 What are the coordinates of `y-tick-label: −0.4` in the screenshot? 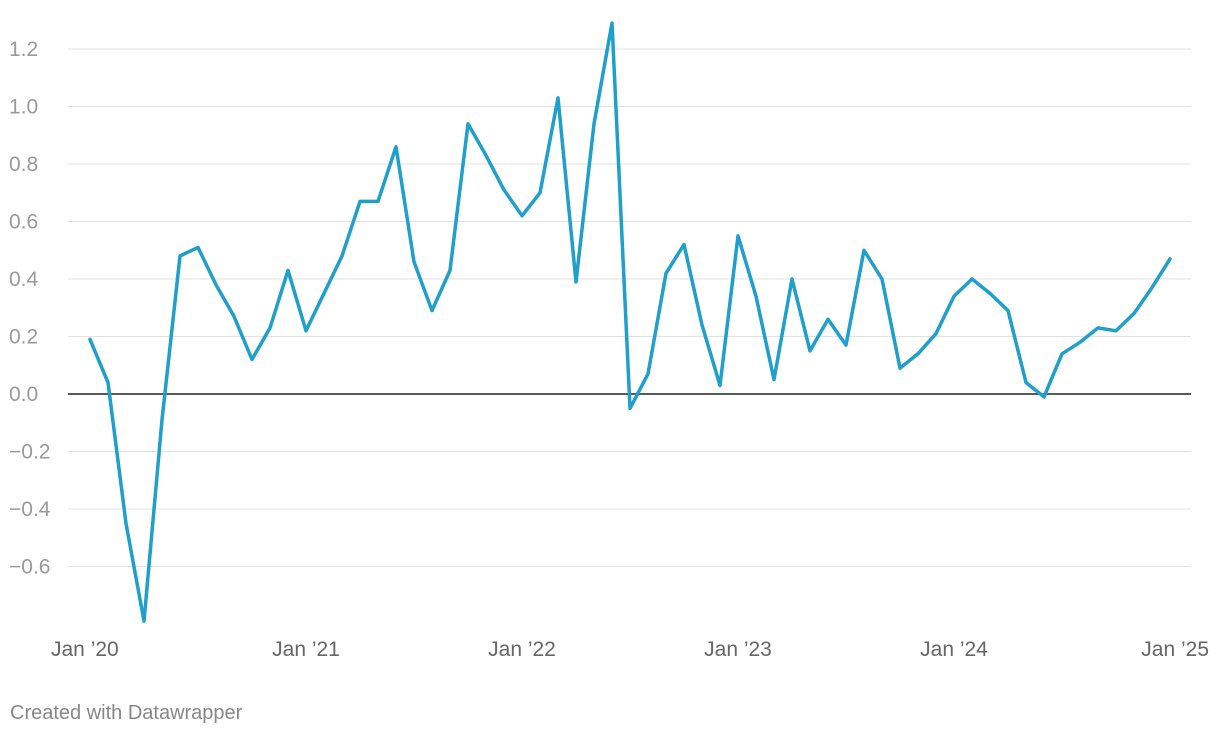 It's located at (30, 509).